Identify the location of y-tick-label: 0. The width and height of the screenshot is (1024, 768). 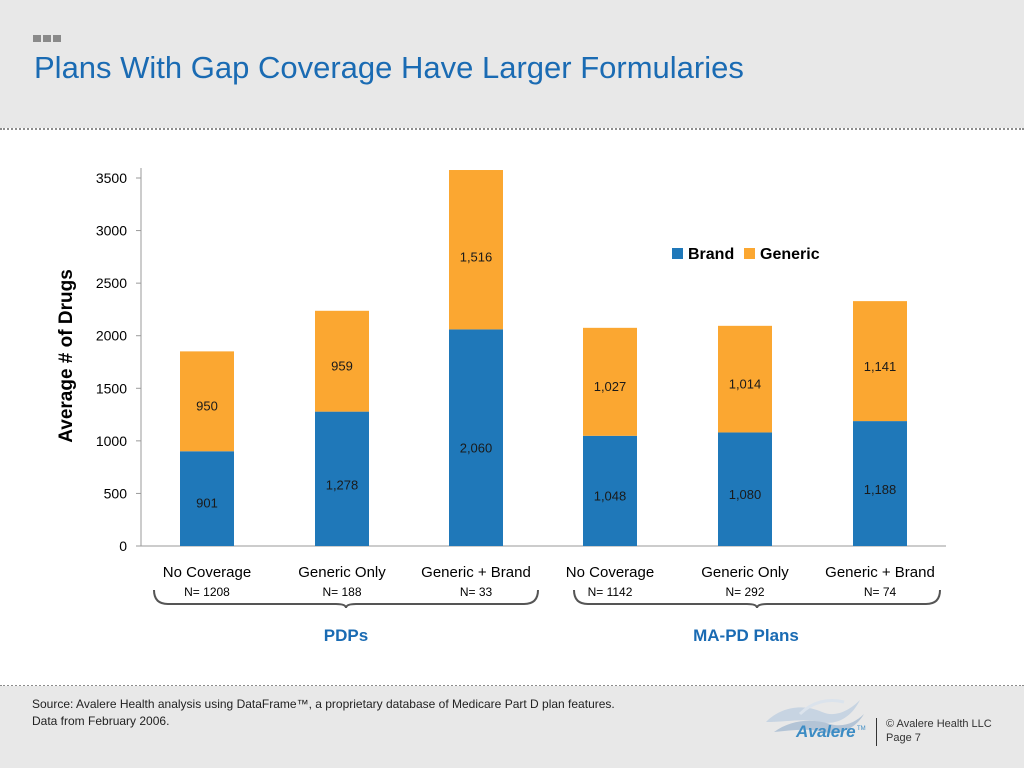
(123, 546).